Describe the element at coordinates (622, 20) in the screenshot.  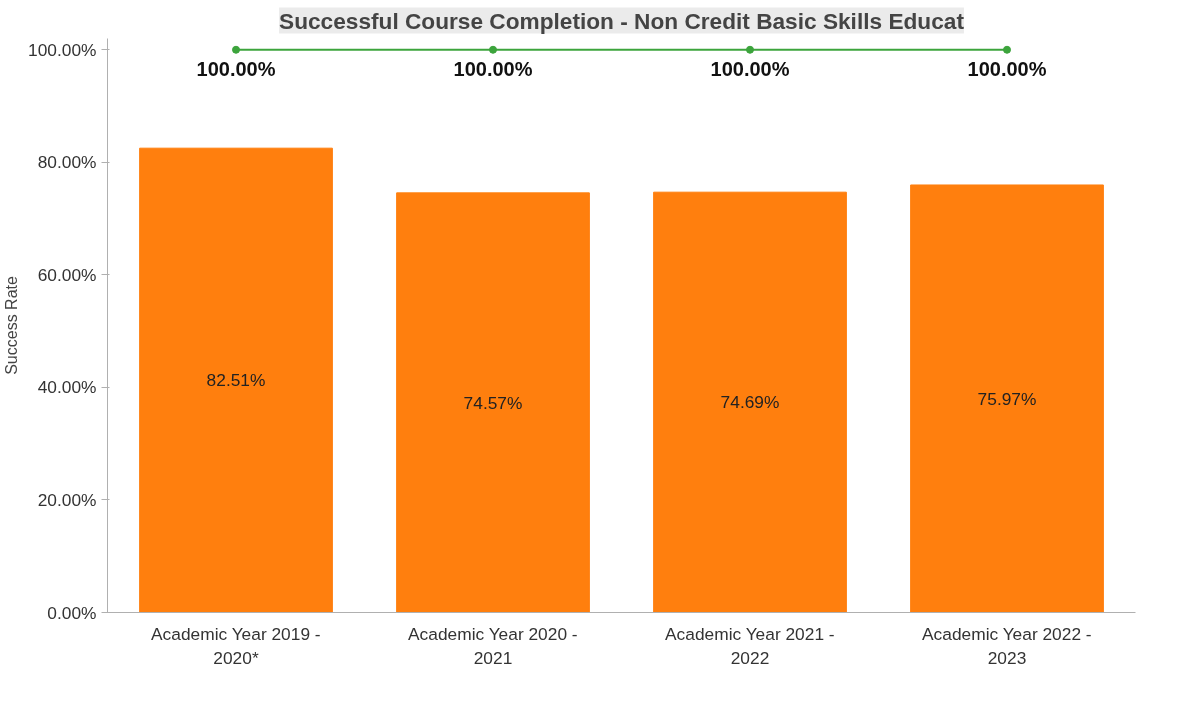
I see `chart-title: Successful Course Completion - Non Credit Basic Skills Educat` at that location.